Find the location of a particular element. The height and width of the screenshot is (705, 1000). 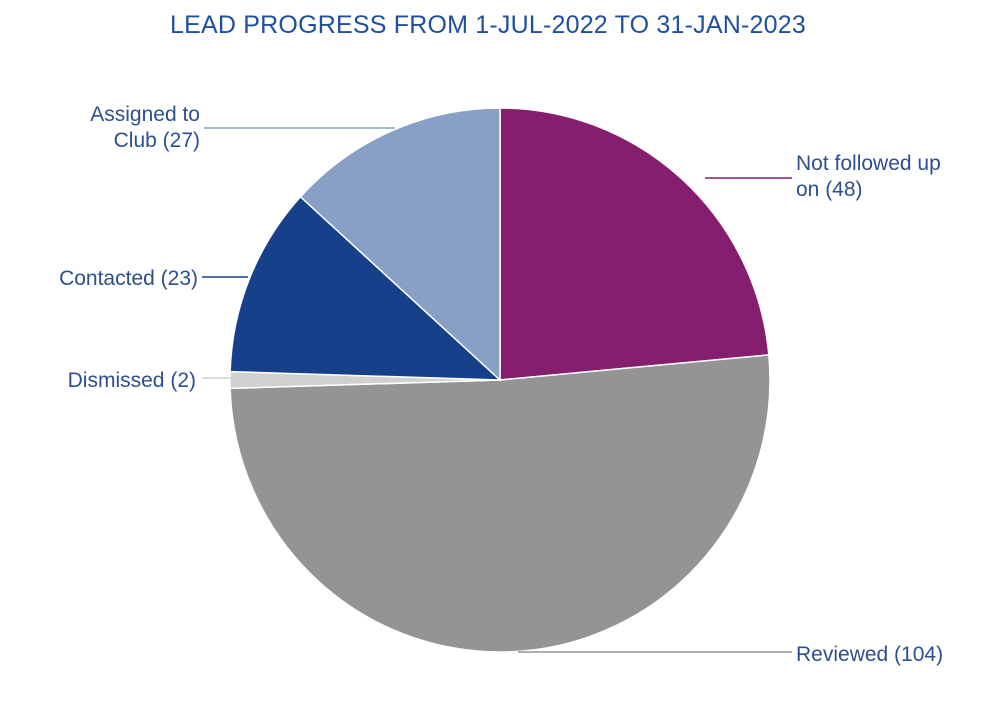

slice-label-line: Contacted (23) is located at coordinates (128, 278).